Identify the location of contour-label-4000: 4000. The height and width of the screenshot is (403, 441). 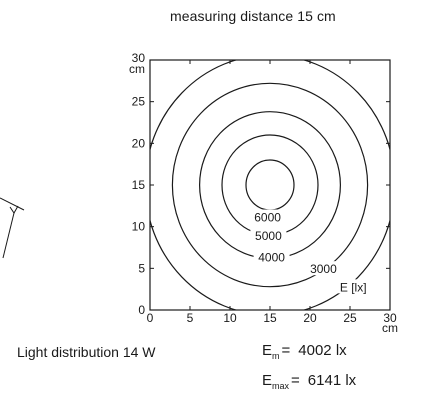
(271, 258).